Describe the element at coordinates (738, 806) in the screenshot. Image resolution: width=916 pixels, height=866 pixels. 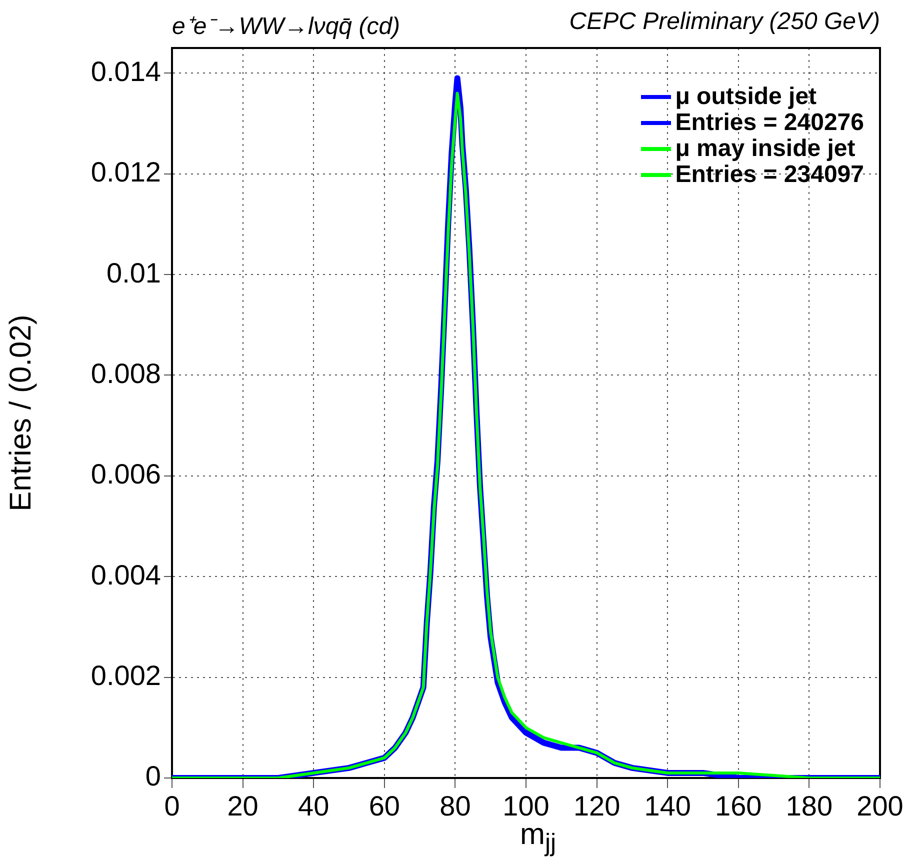
I see `x-tick-label: 160` at that location.